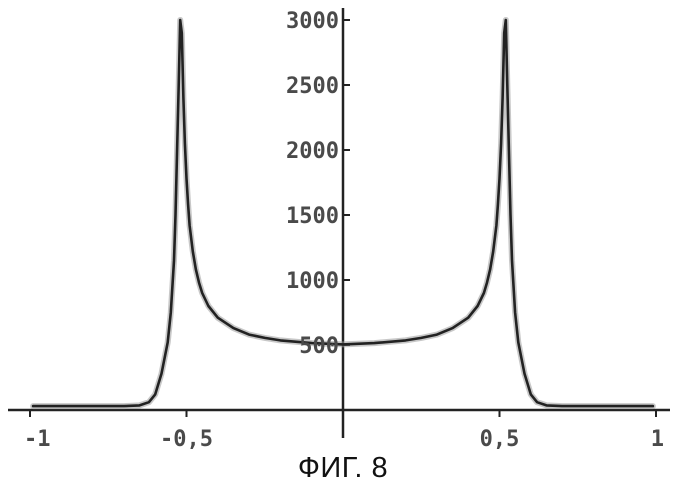  Describe the element at coordinates (657, 439) in the screenshot. I see `x-tick-label: 1` at that location.